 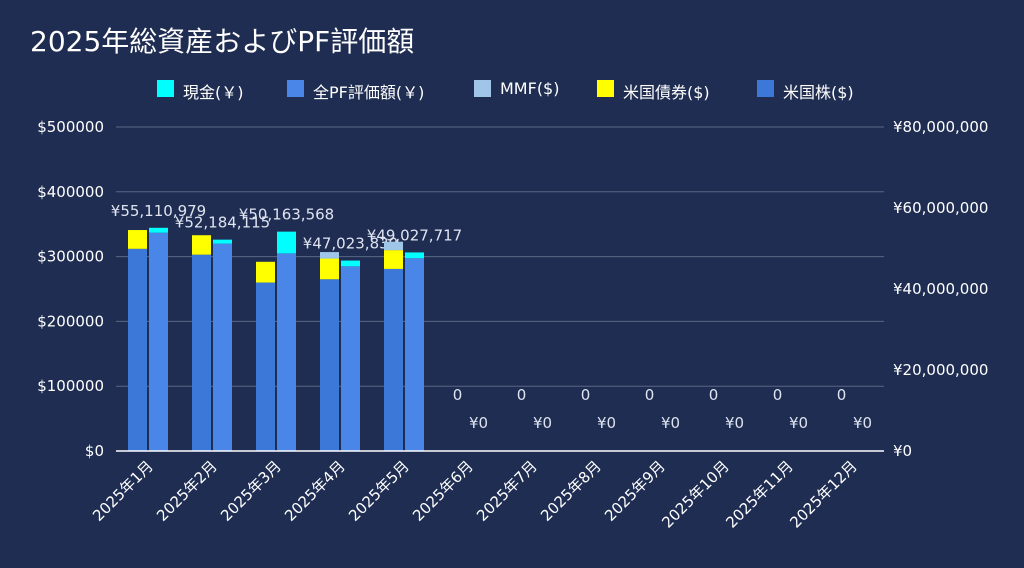 I want to click on category-label: 2025年11月, so click(x=759, y=494).